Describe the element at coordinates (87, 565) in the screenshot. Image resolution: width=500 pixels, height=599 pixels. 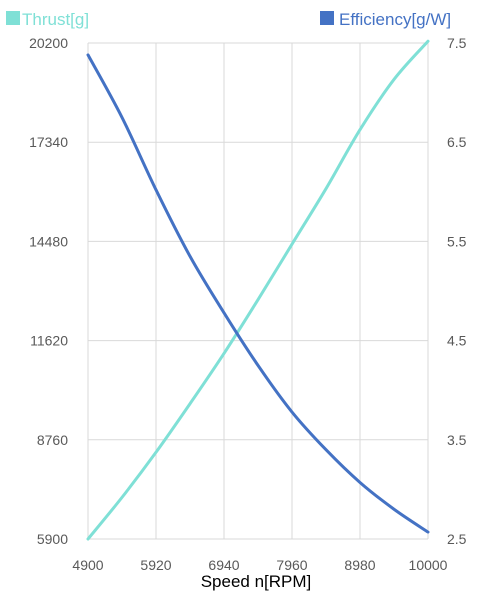
I see `x-tick-label: 4900` at that location.